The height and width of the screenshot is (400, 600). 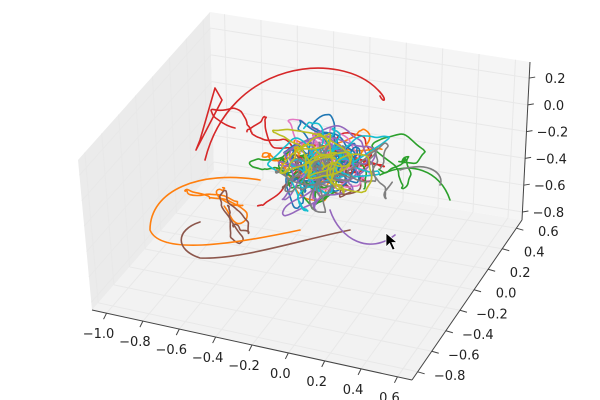 I want to click on z-tick-label: −0.4, so click(x=551, y=159).